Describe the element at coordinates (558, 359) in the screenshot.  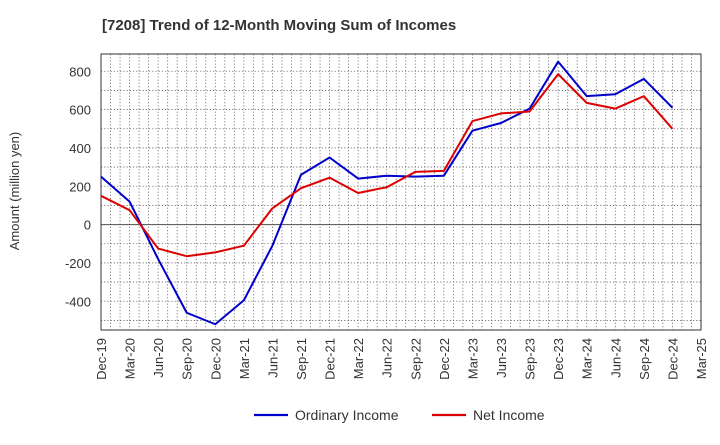
I see `x-tick-label: Dec-23` at that location.